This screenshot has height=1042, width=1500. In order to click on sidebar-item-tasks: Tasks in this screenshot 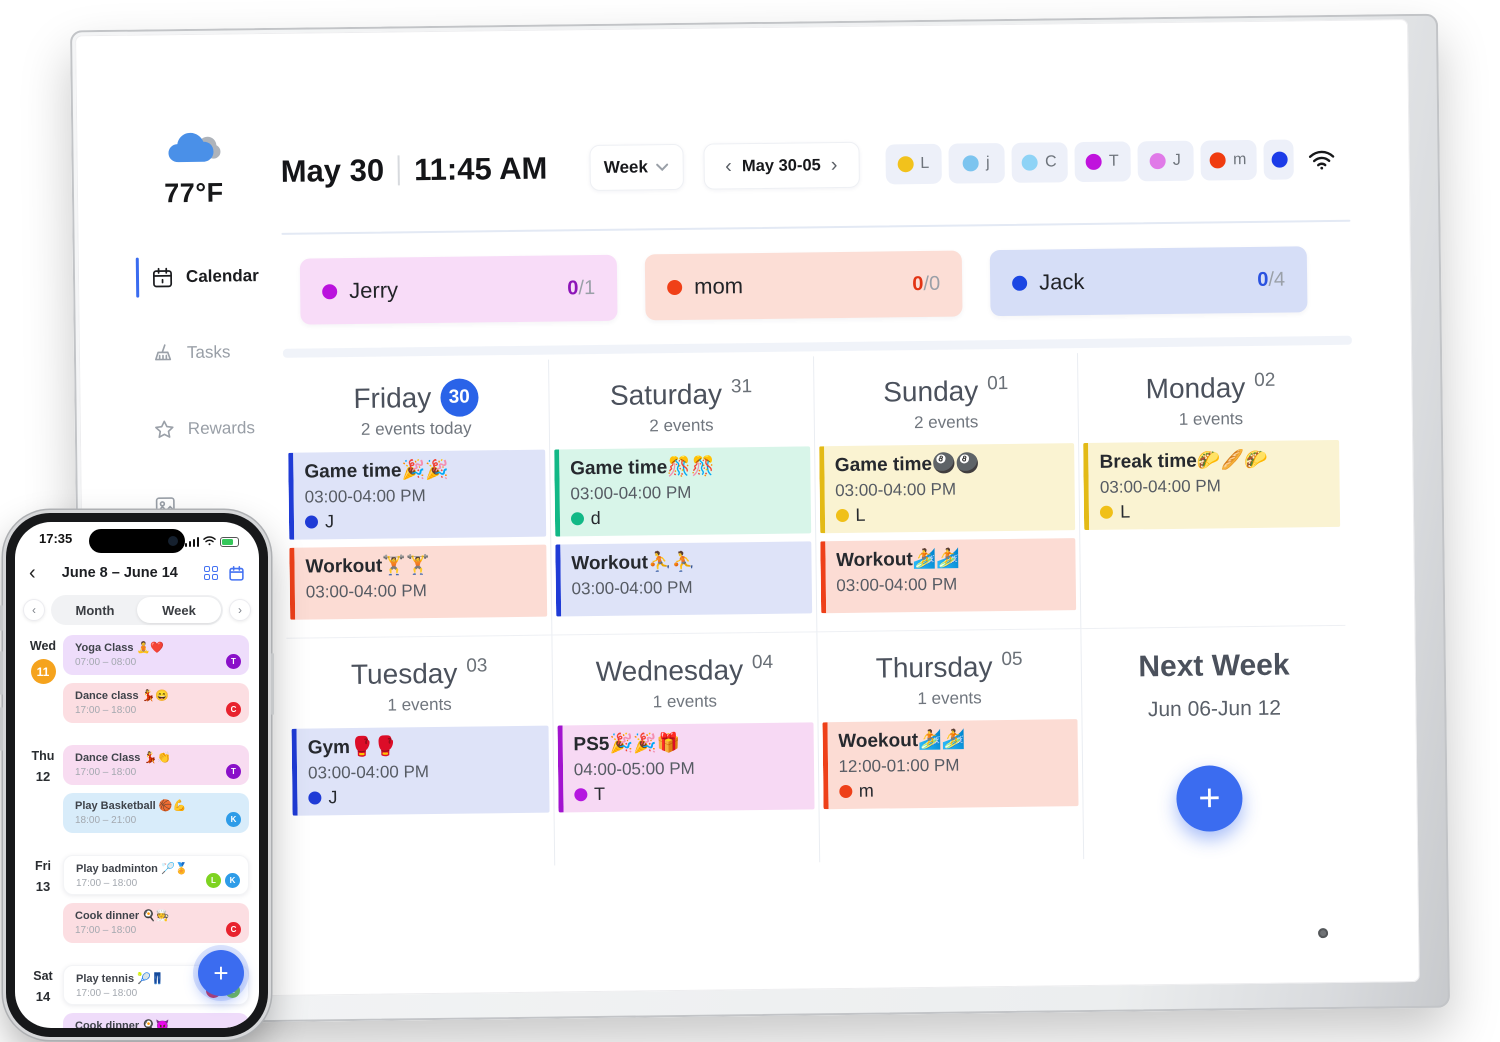, I will do `click(196, 353)`.